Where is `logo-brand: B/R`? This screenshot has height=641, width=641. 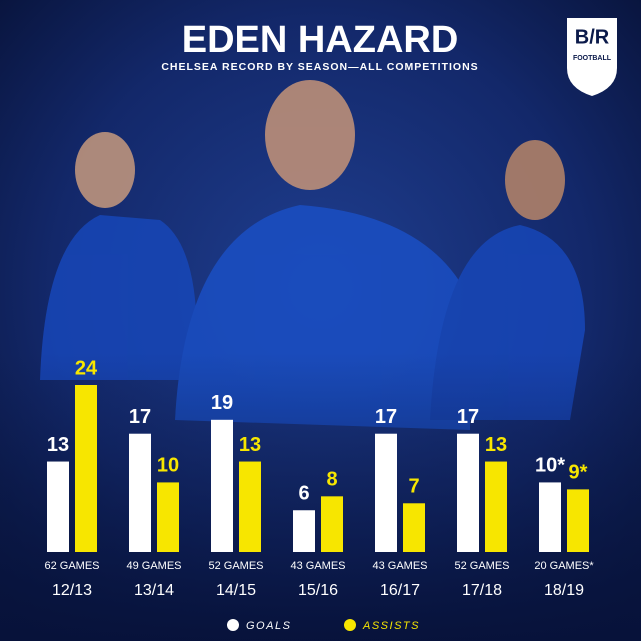 logo-brand: B/R is located at coordinates (592, 37).